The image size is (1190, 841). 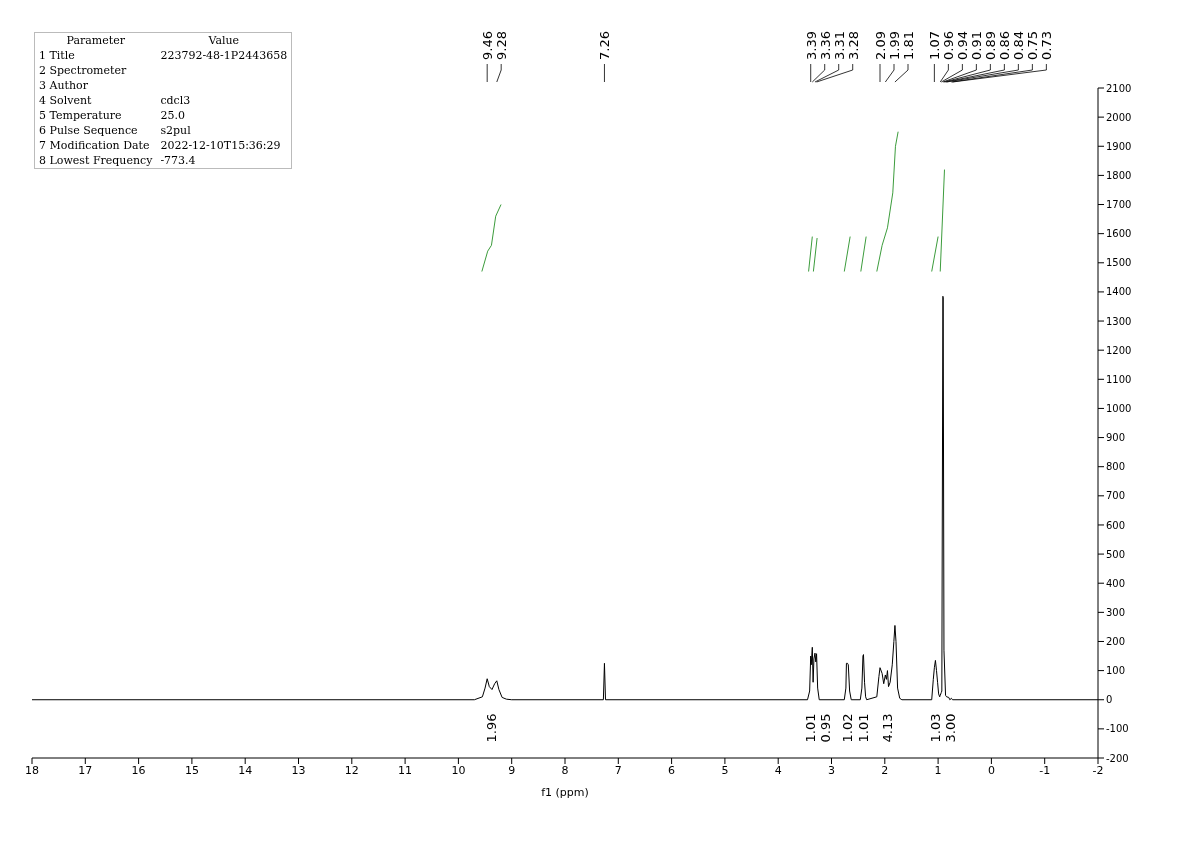 I want to click on annotation: 3.31, so click(x=839, y=45).